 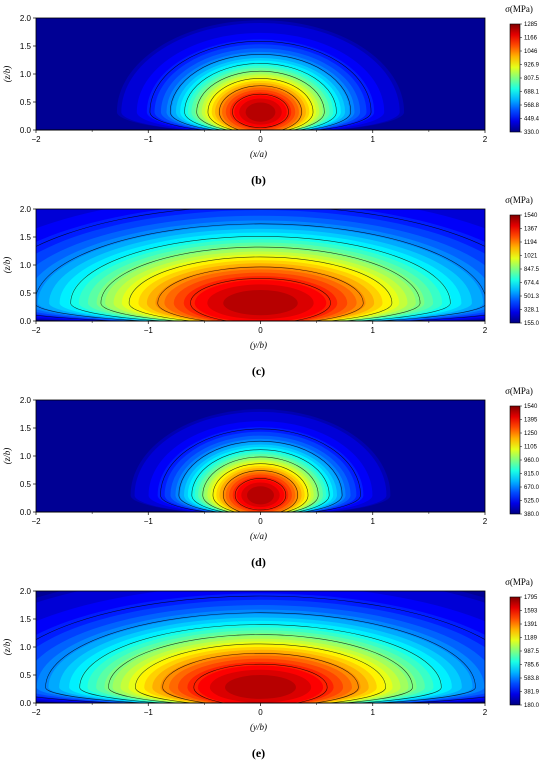 What do you see at coordinates (532, 297) in the screenshot?
I see `colorbar-tick-label: 501.3` at bounding box center [532, 297].